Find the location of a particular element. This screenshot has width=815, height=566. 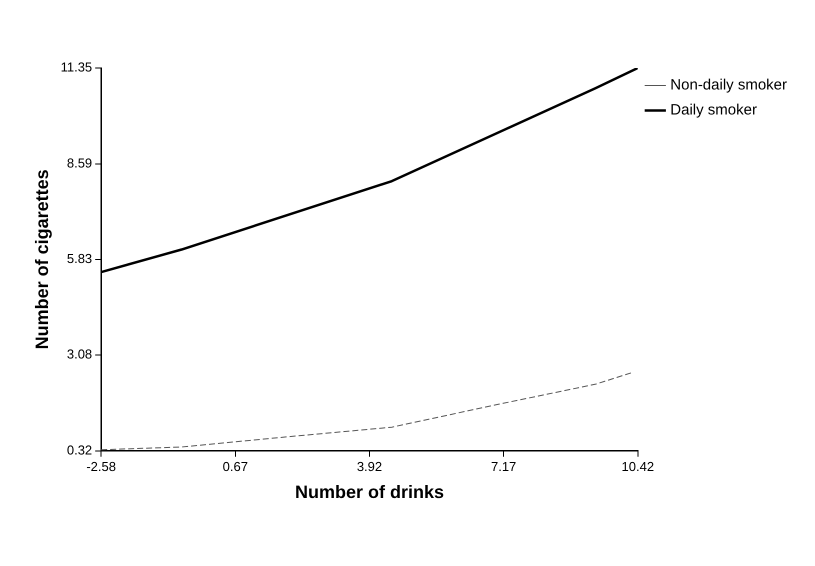

y-tick-label: 5.83 is located at coordinates (79, 258).